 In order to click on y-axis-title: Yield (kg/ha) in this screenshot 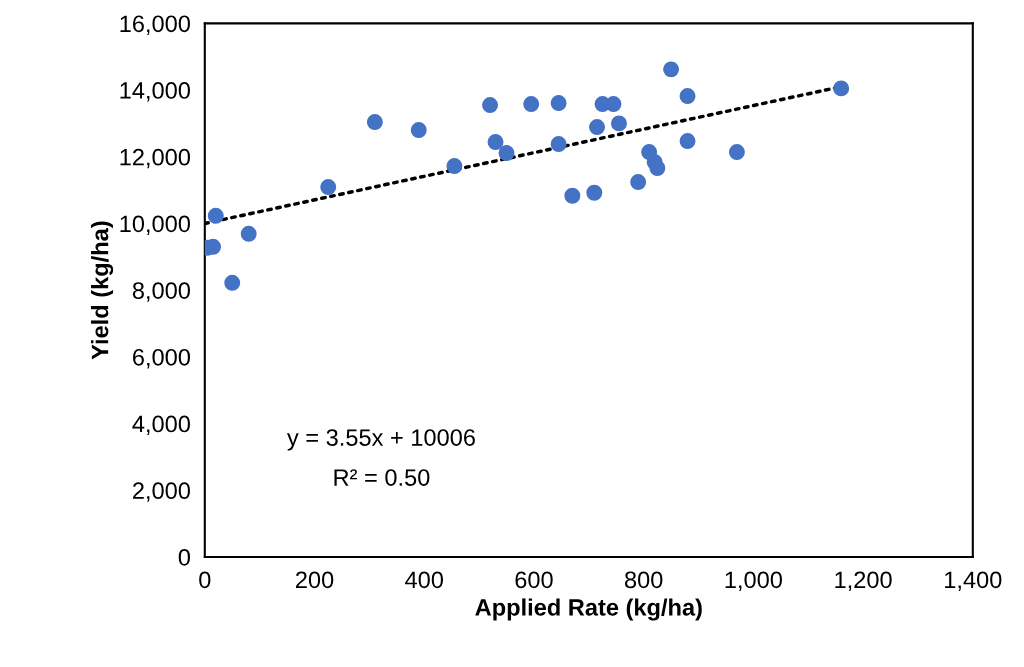, I will do `click(102, 290)`.